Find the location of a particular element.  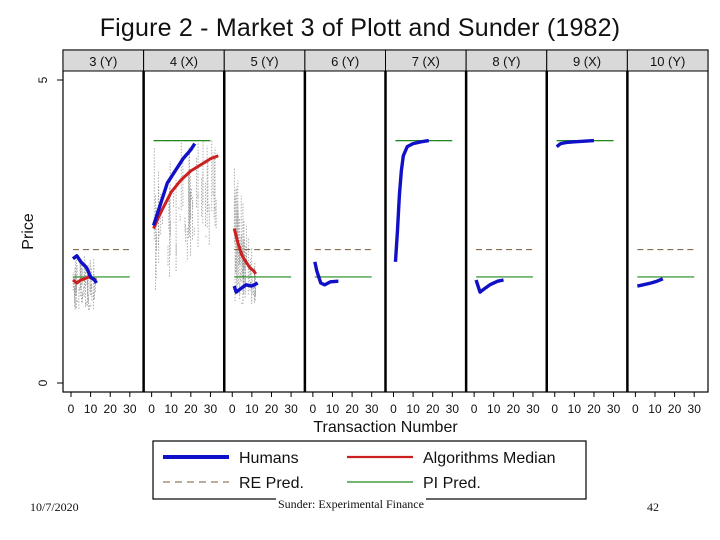

legend-label: Humans is located at coordinates (269, 458).